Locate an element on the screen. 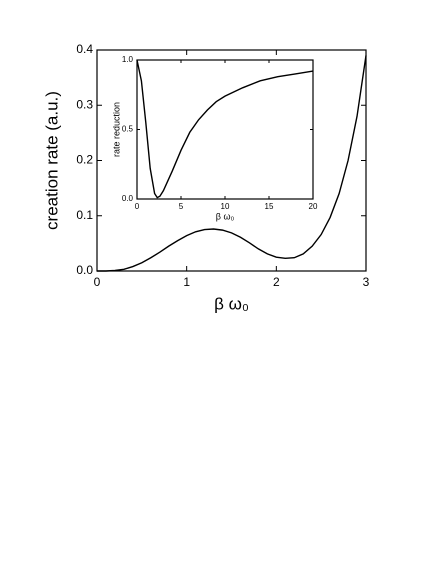 The width and height of the screenshot is (436, 564). y-axis-label: rate reduction is located at coordinates (116, 129).